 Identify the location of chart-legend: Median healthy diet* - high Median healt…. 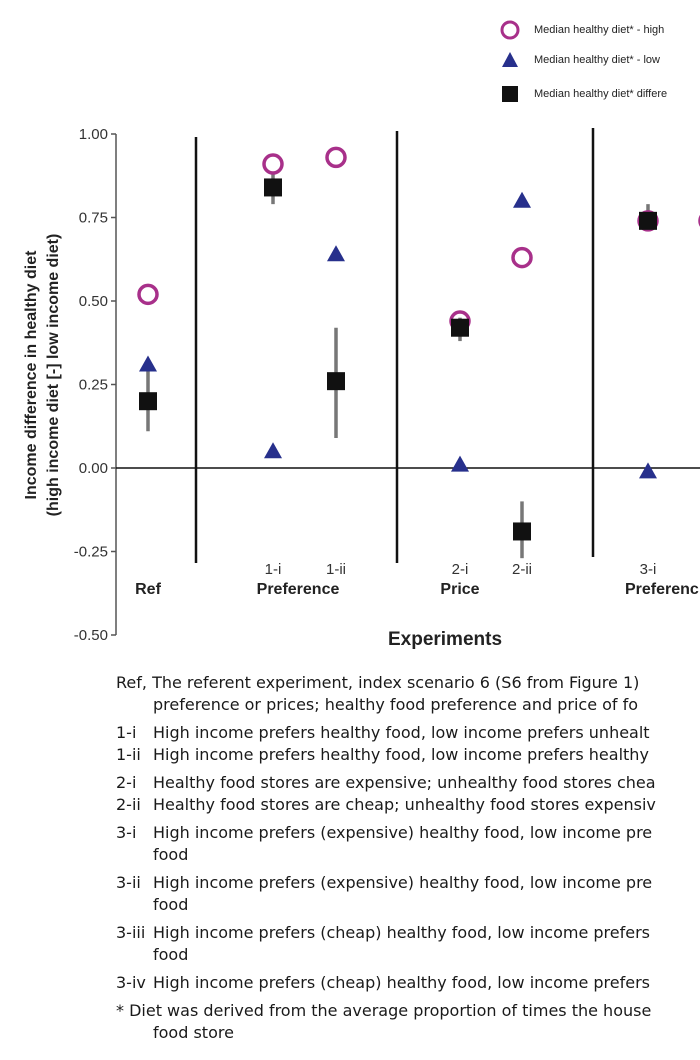
(350, 55).